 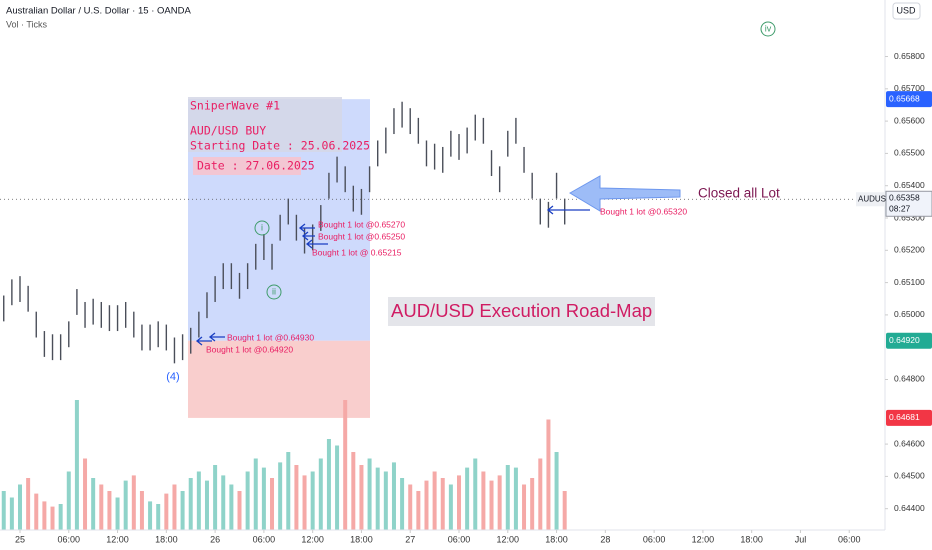 I want to click on loss-zone, so click(x=279, y=379).